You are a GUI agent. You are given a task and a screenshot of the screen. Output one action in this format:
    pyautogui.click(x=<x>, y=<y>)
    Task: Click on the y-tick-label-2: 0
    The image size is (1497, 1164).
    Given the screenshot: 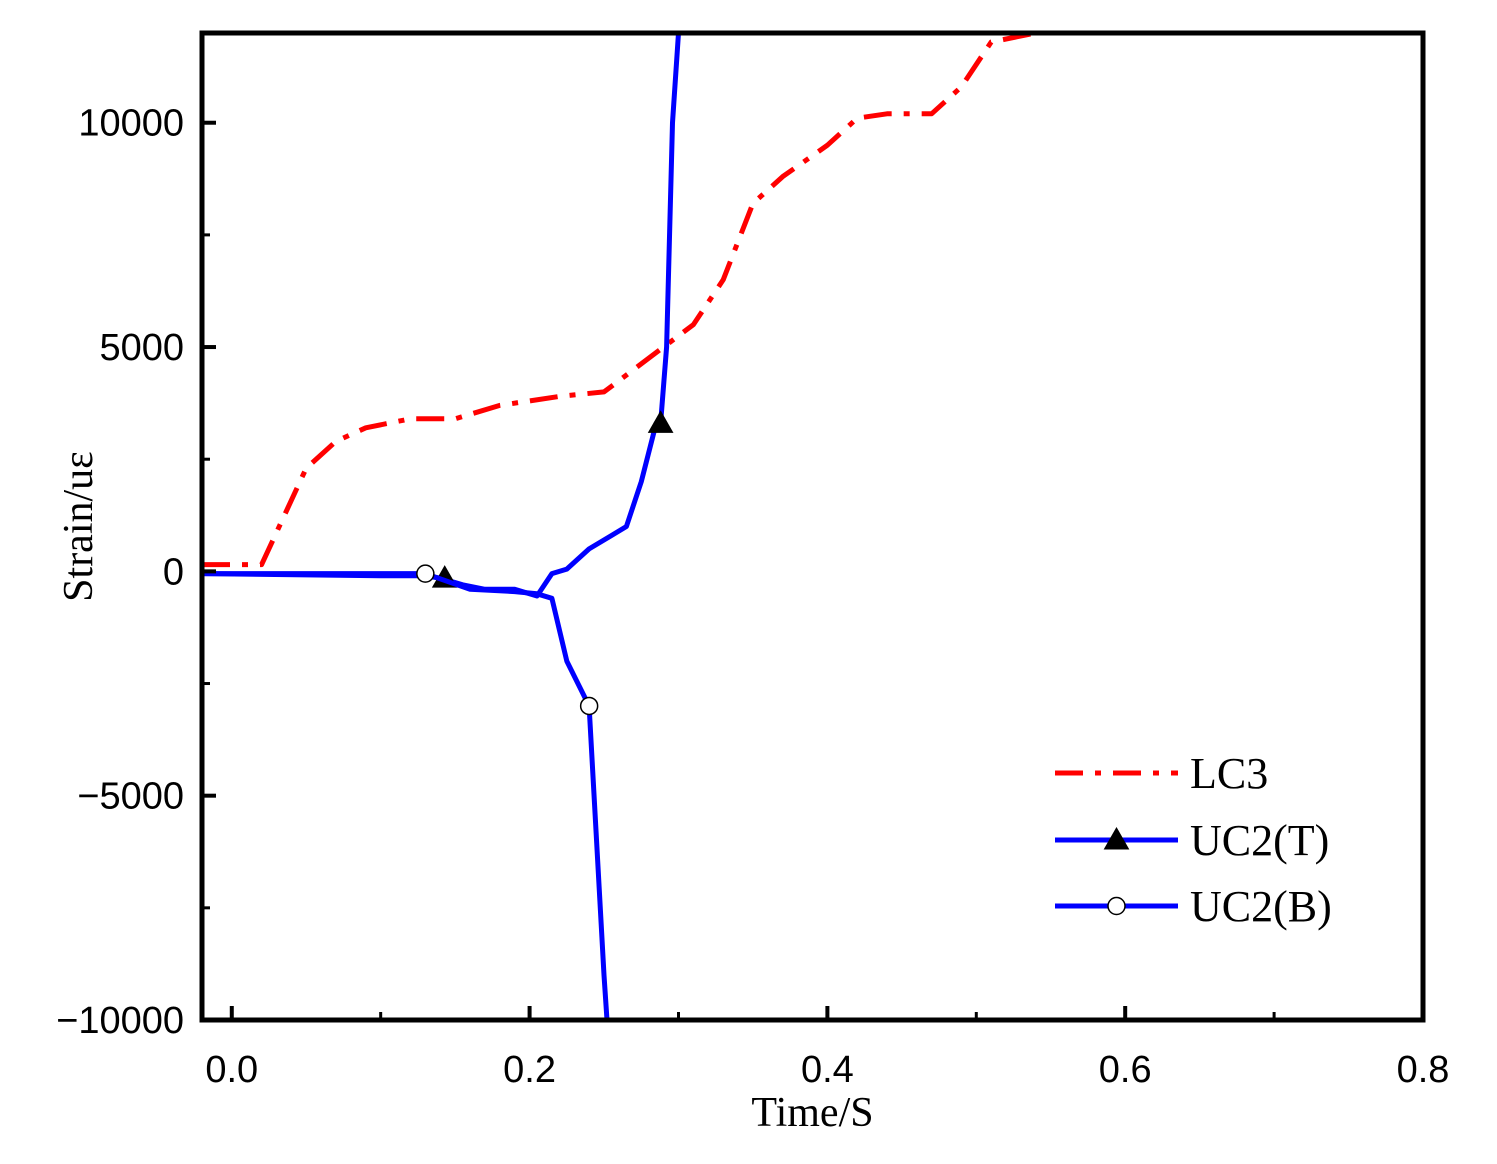 What is the action you would take?
    pyautogui.click(x=173, y=572)
    